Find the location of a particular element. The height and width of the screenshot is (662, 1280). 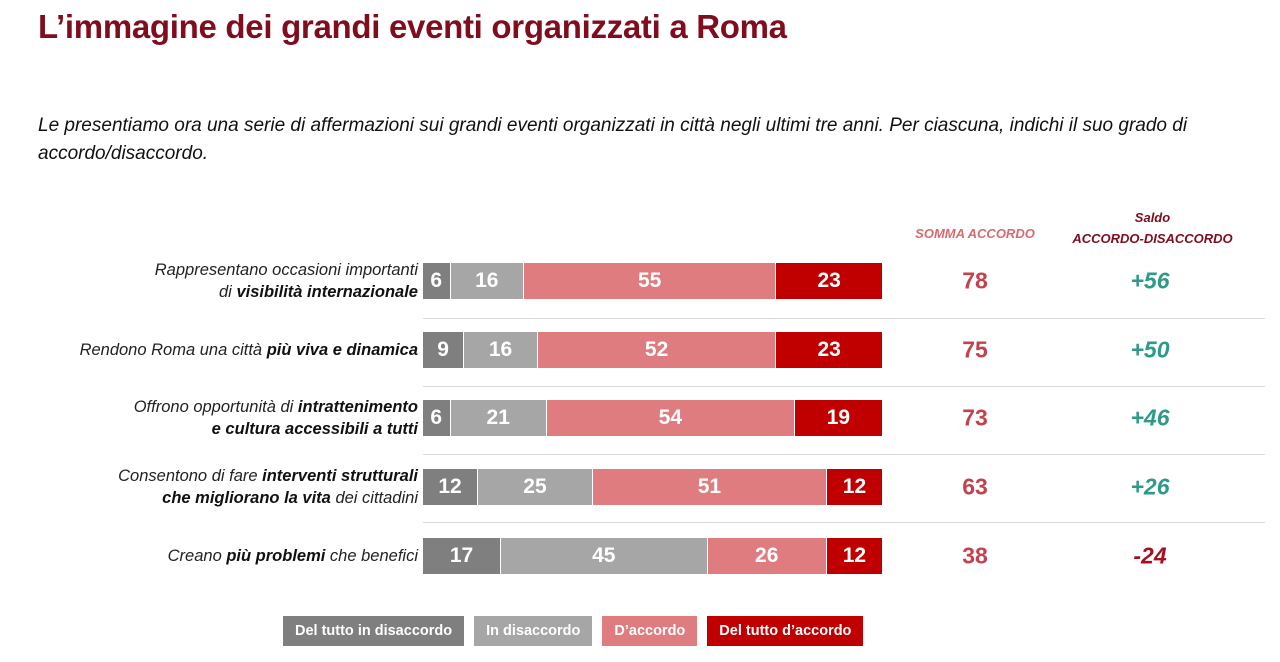

row-label-bold-part: più problemi is located at coordinates (276, 556).